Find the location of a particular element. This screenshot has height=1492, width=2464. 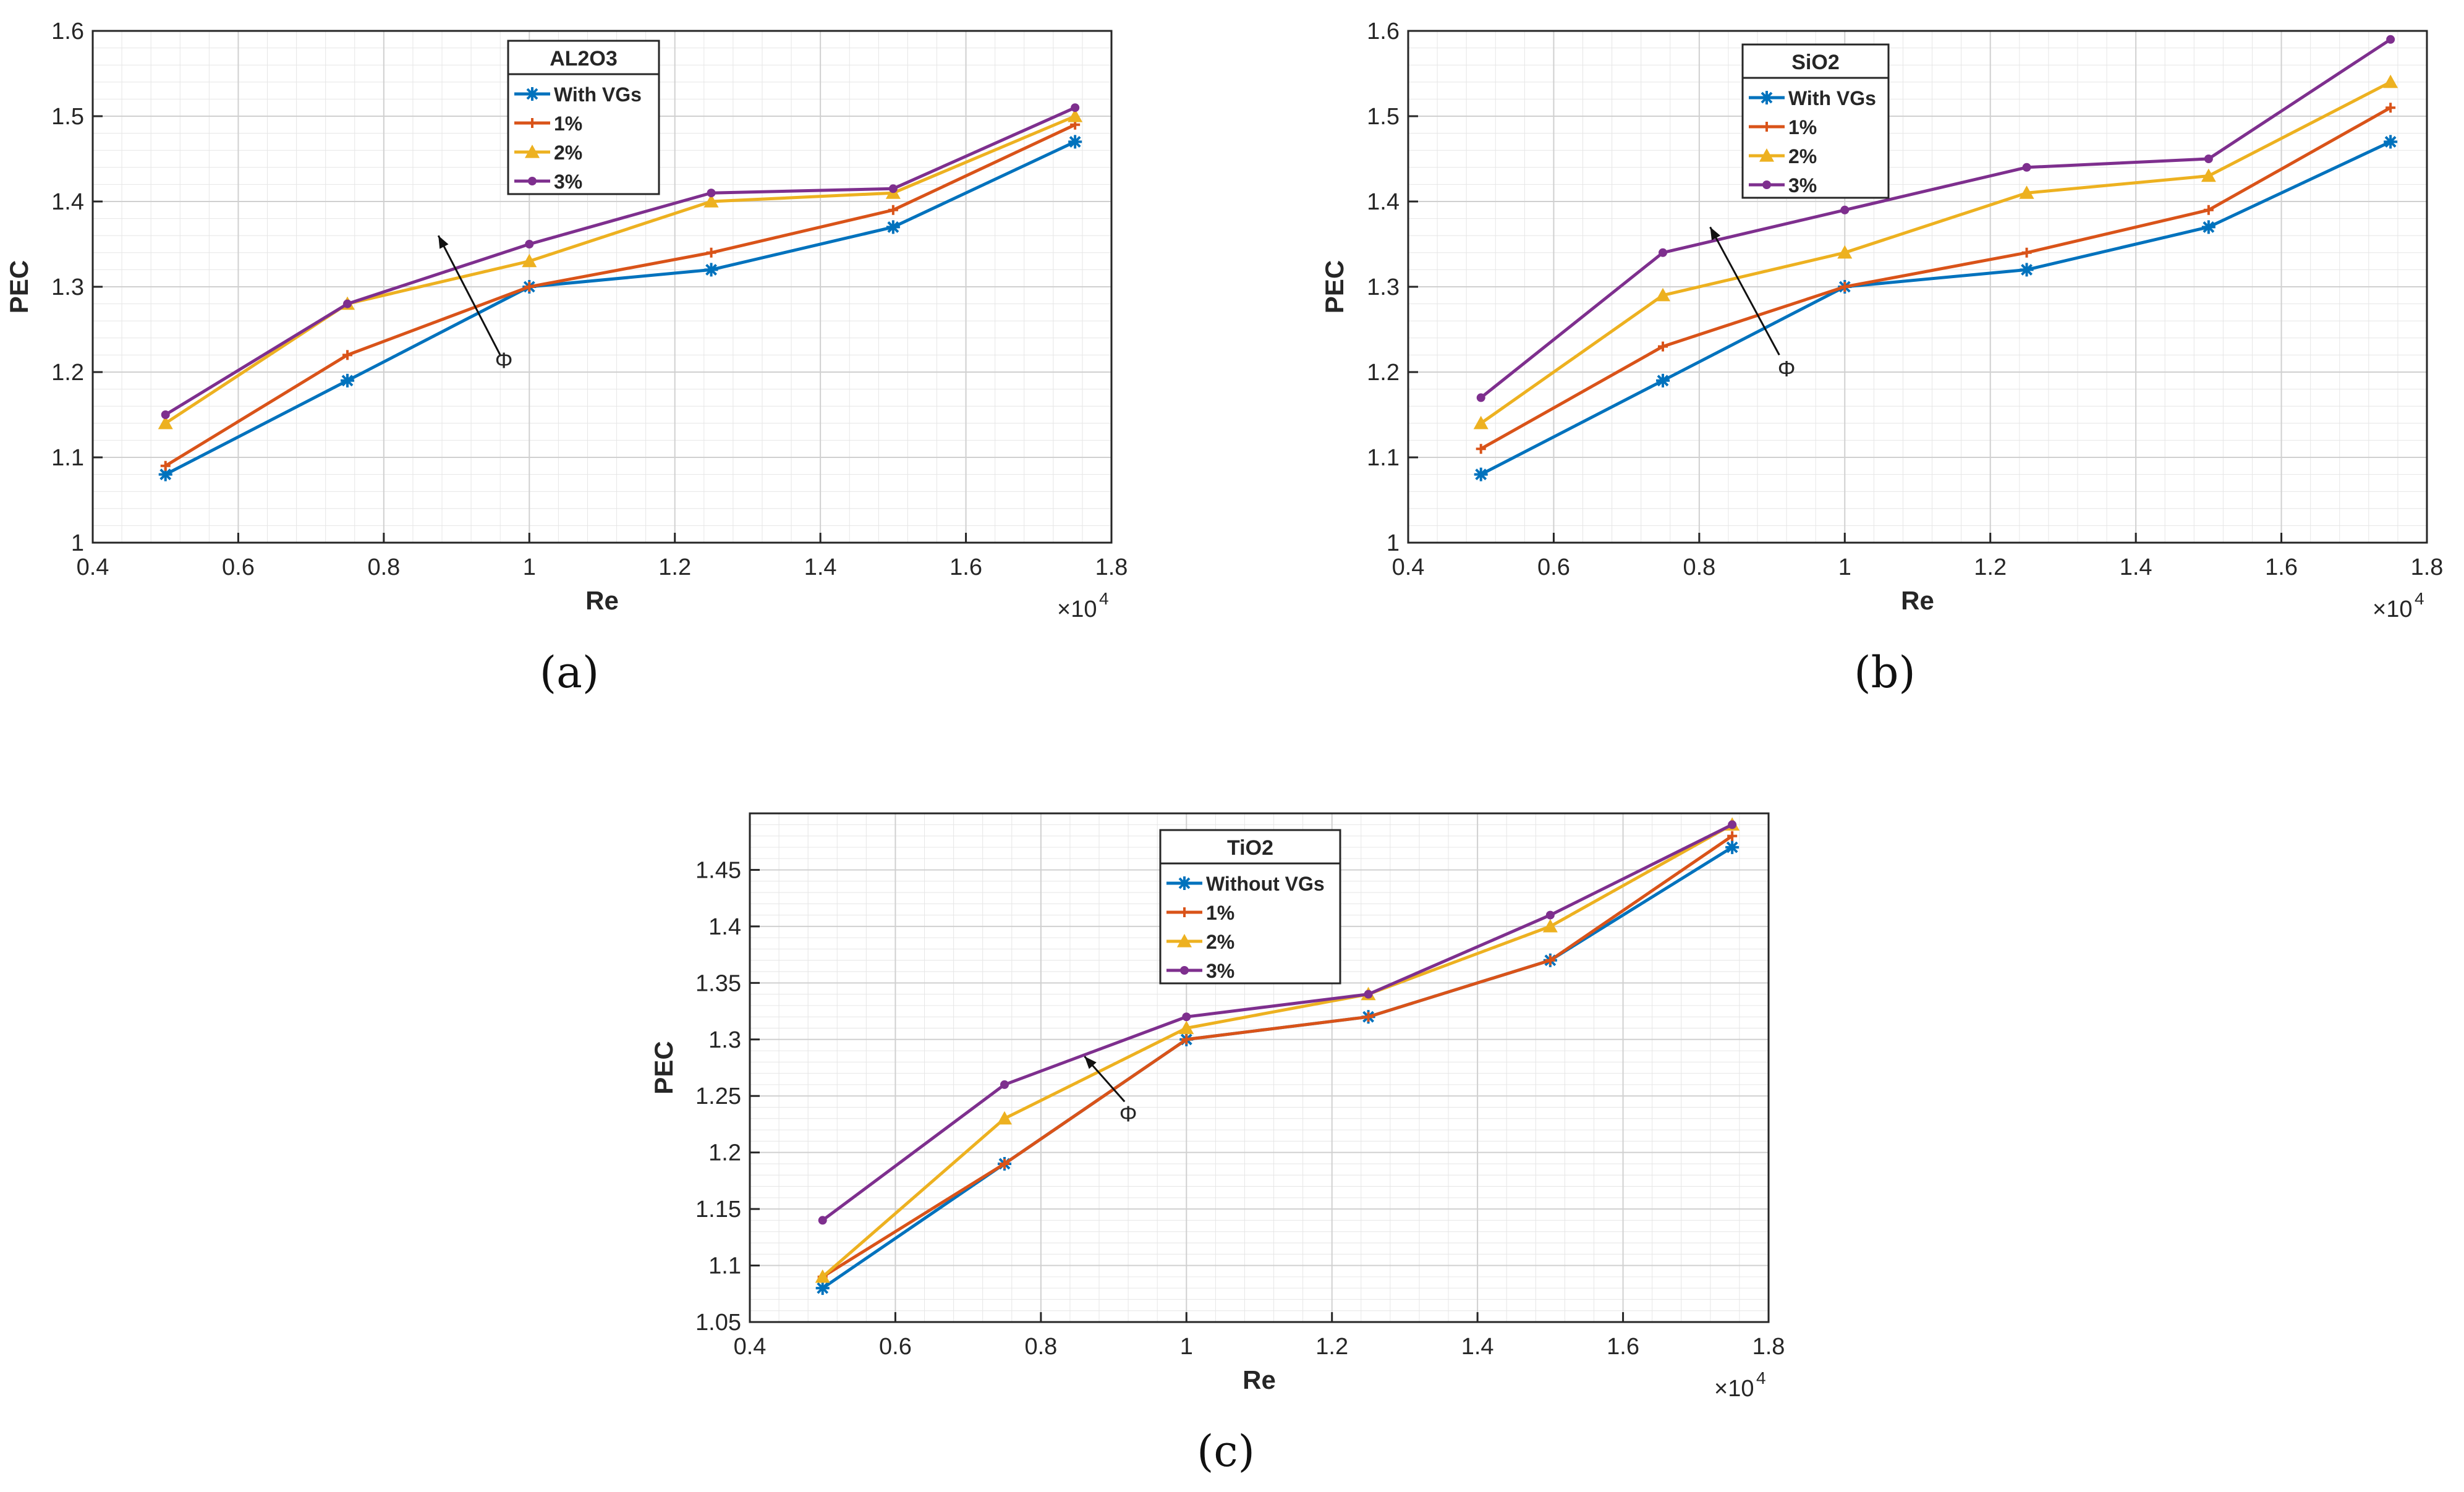

legend-title: AL2O3 is located at coordinates (584, 58).